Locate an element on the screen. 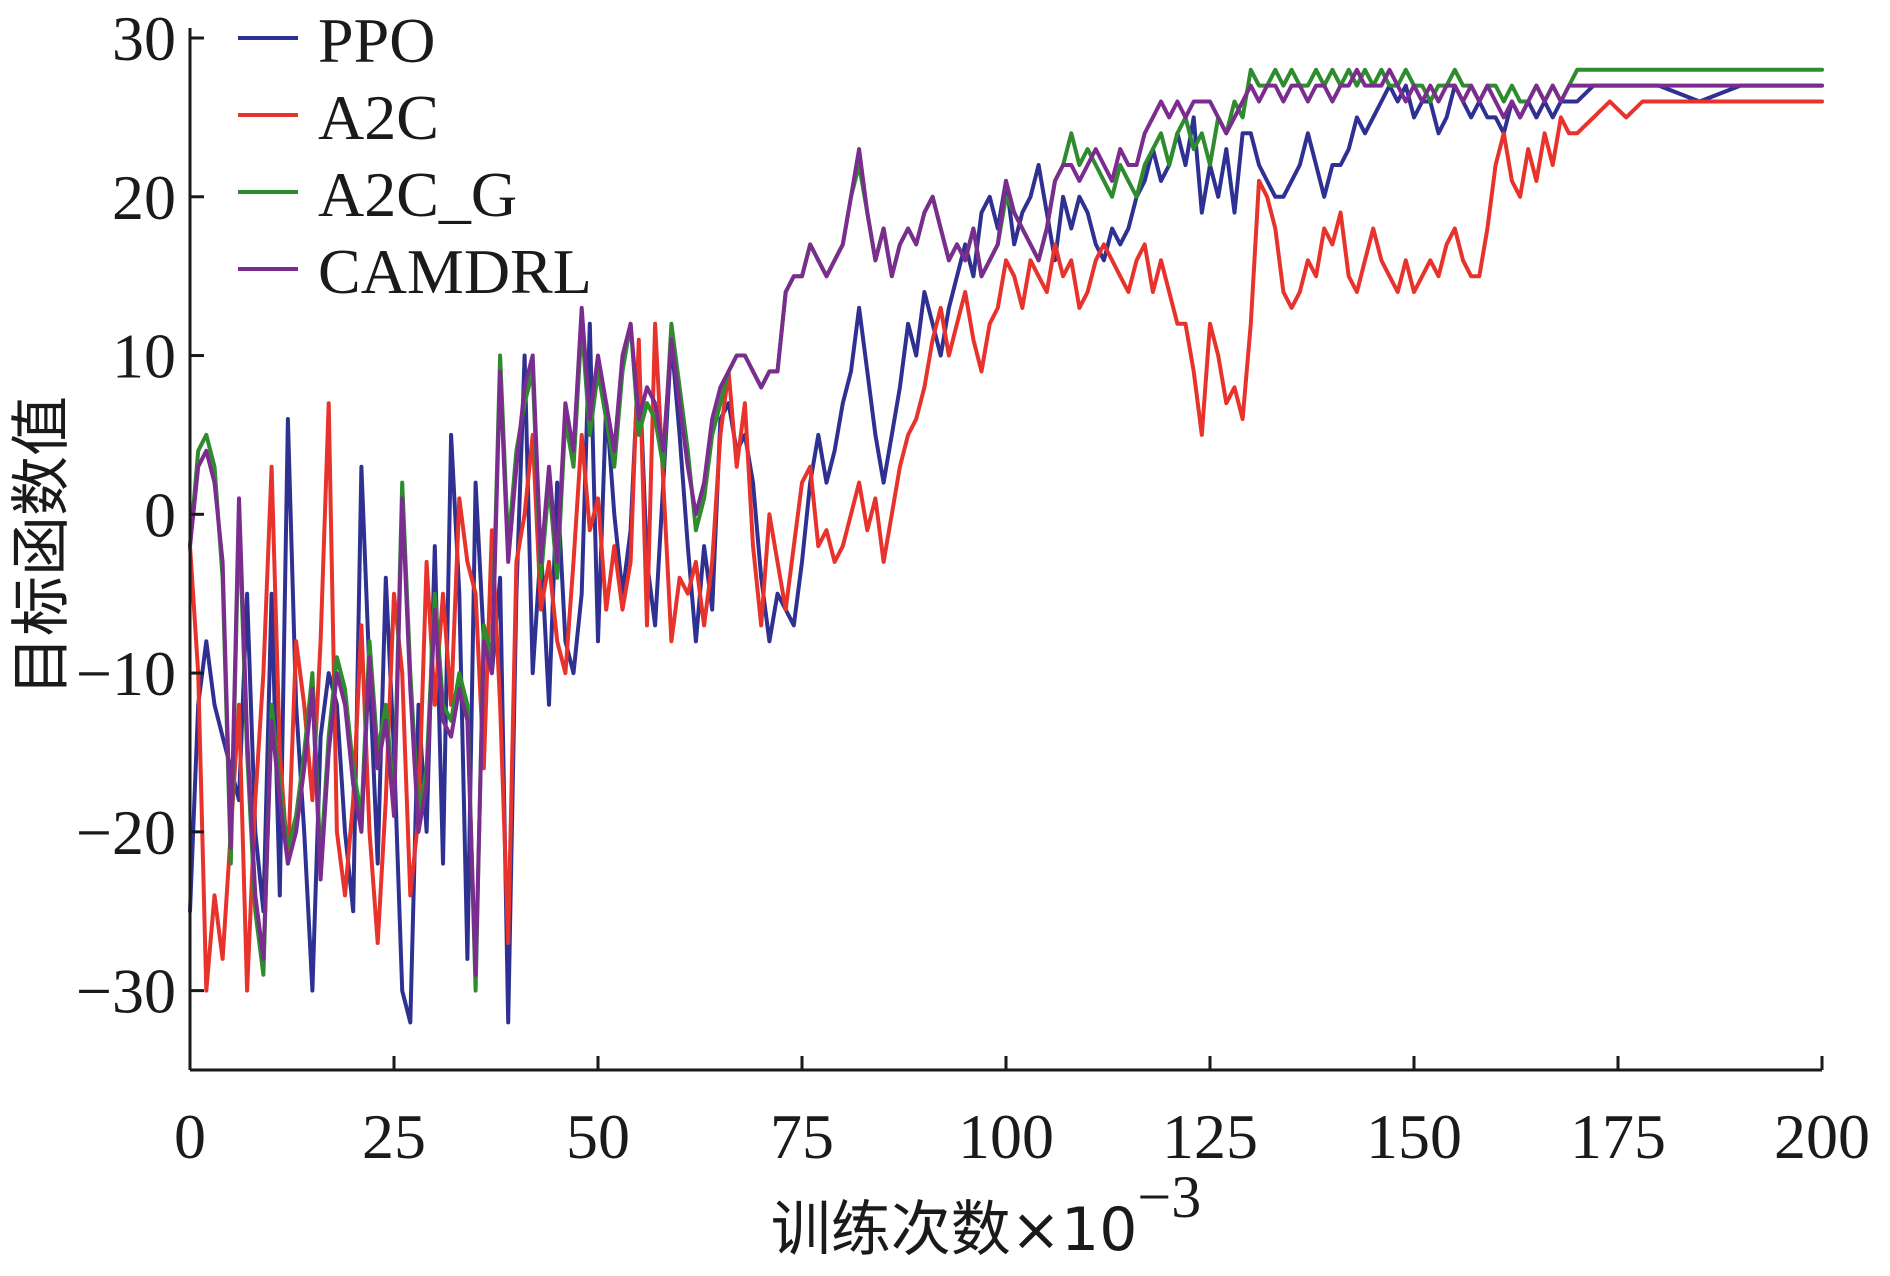 The height and width of the screenshot is (1276, 1890). x-tick-label: 200 is located at coordinates (1822, 1136).